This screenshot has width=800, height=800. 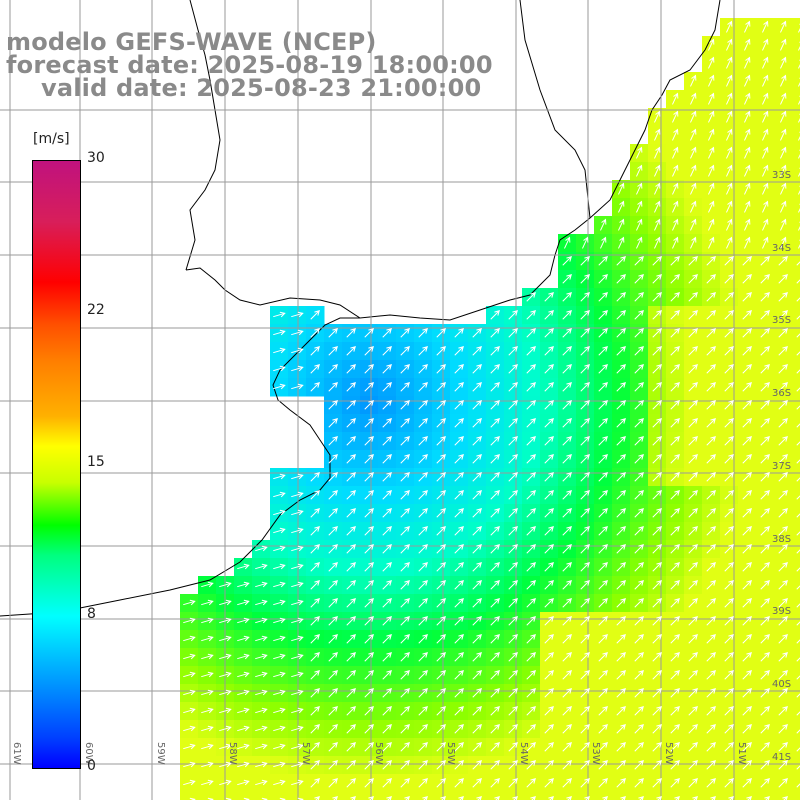 What do you see at coordinates (450, 753) in the screenshot?
I see `longitude-label: 55W` at bounding box center [450, 753].